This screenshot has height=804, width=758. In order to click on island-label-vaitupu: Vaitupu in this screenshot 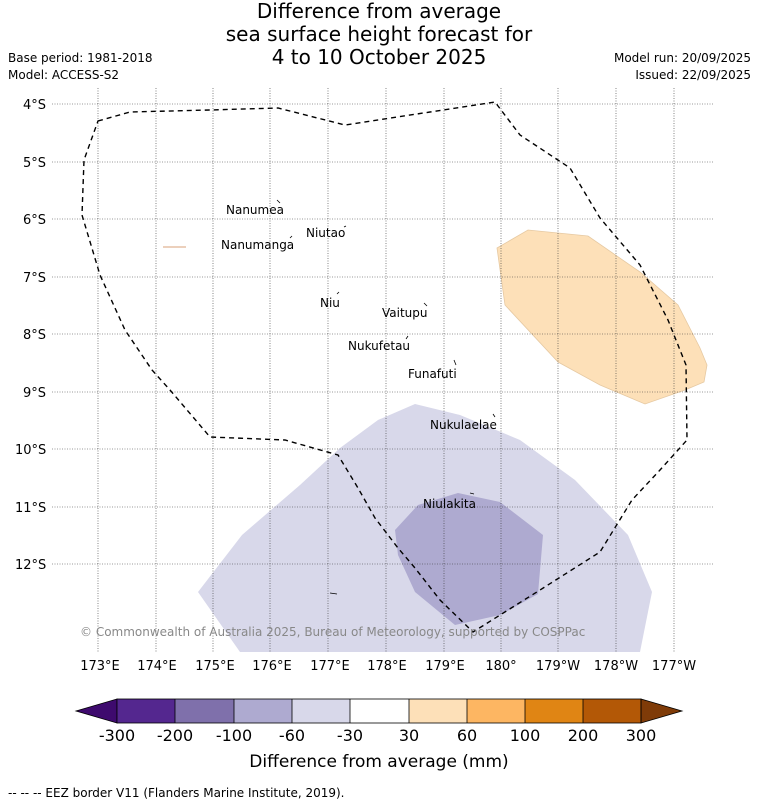, I will do `click(405, 313)`.